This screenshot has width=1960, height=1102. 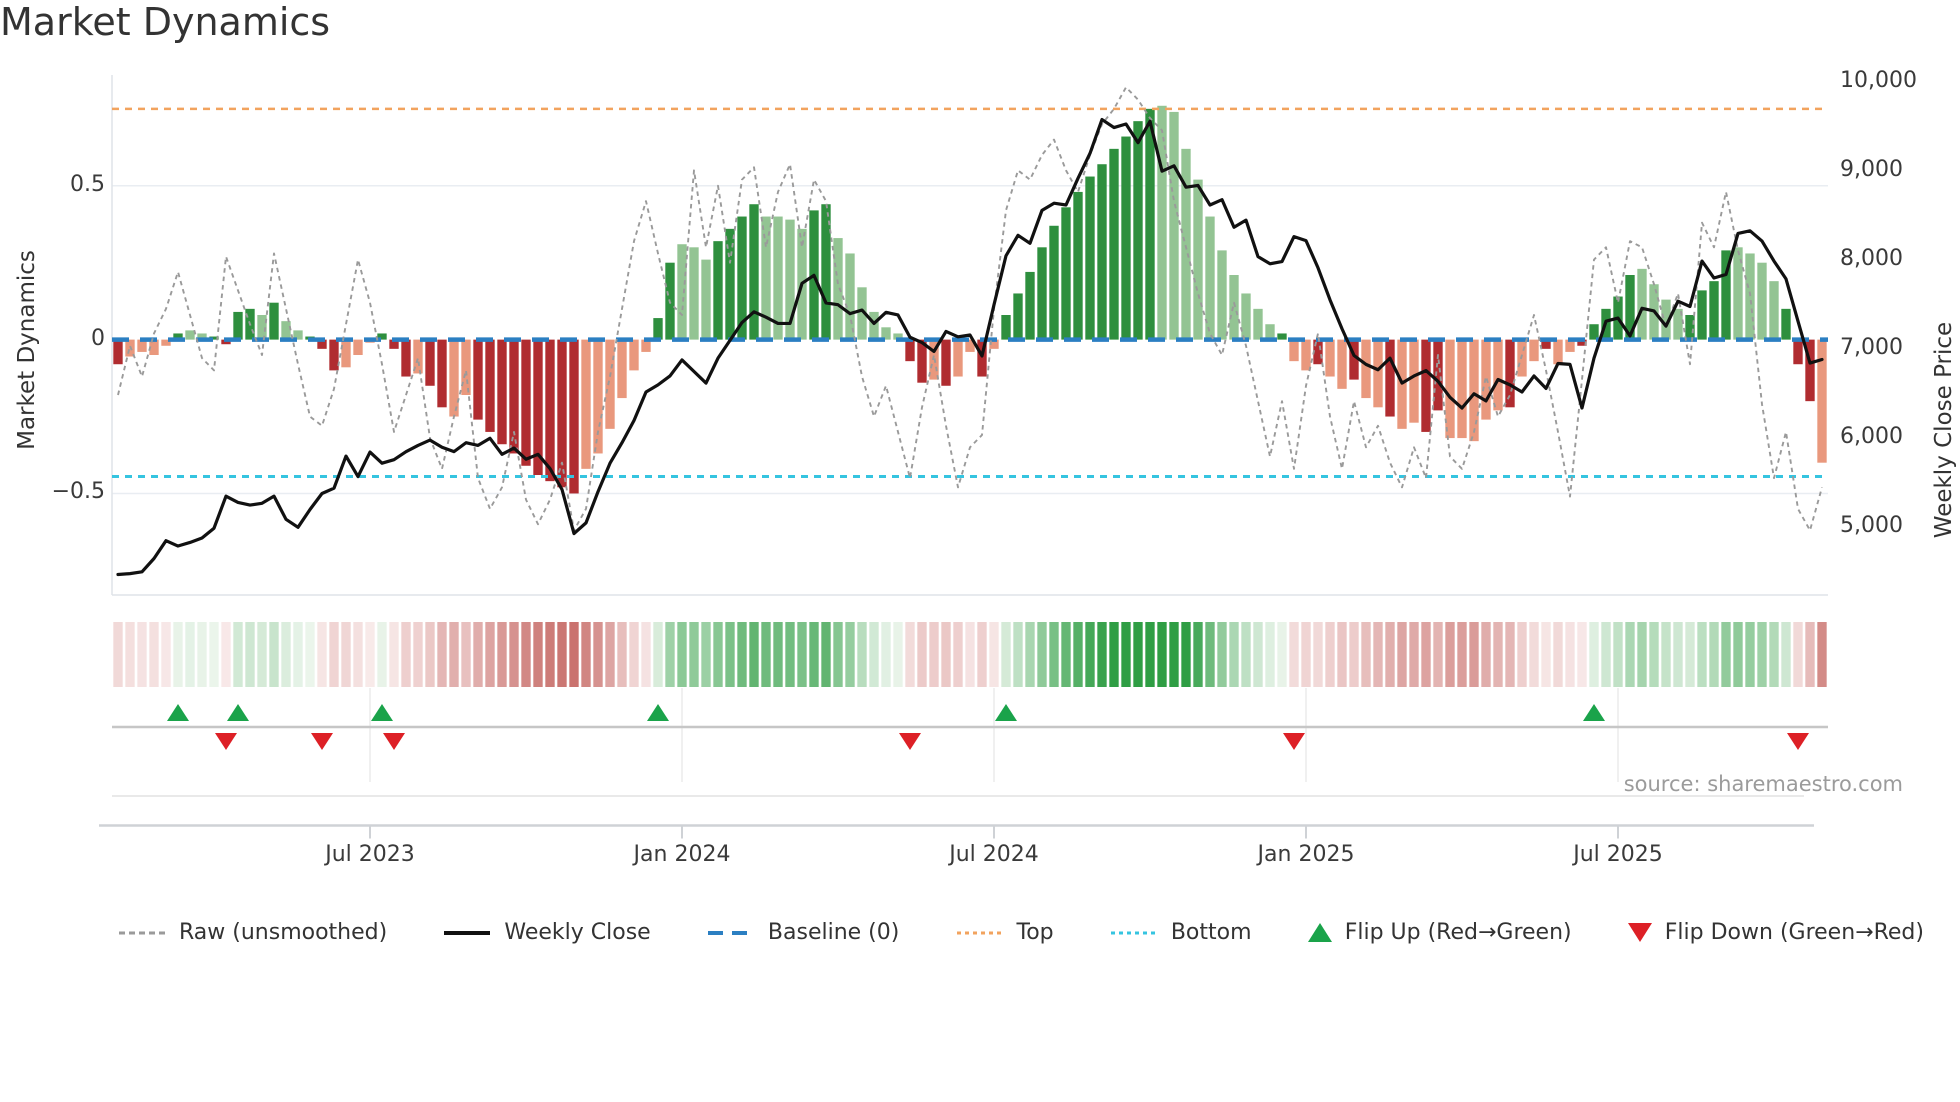 I want to click on flip-up-icon, so click(x=1319, y=932).